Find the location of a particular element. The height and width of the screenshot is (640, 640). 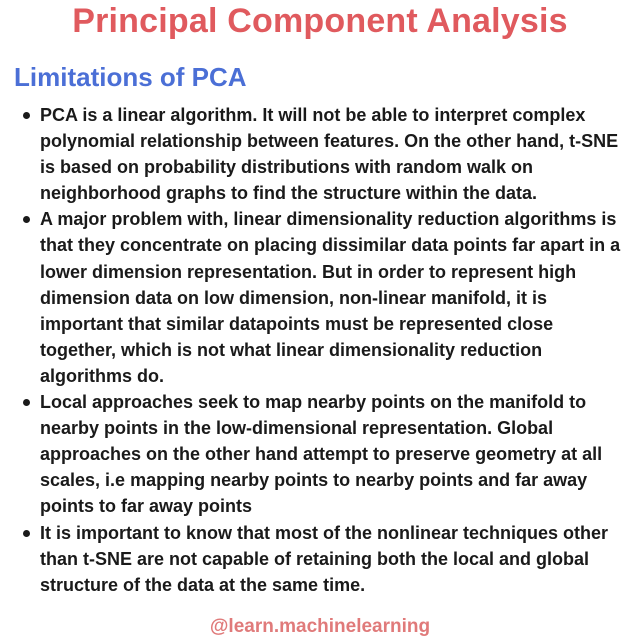

section-heading: Limitations of PCA is located at coordinates (130, 77).